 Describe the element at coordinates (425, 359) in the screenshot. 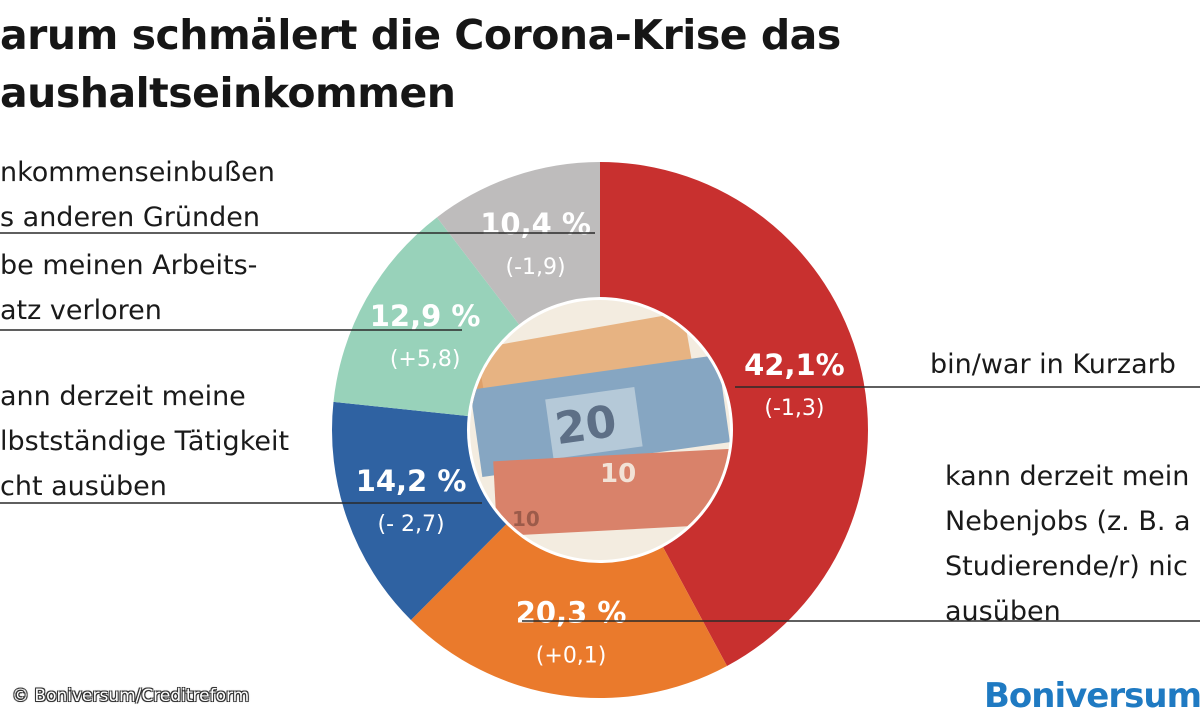

I see `change-label-arbeitsplatz: (+5,8)` at that location.